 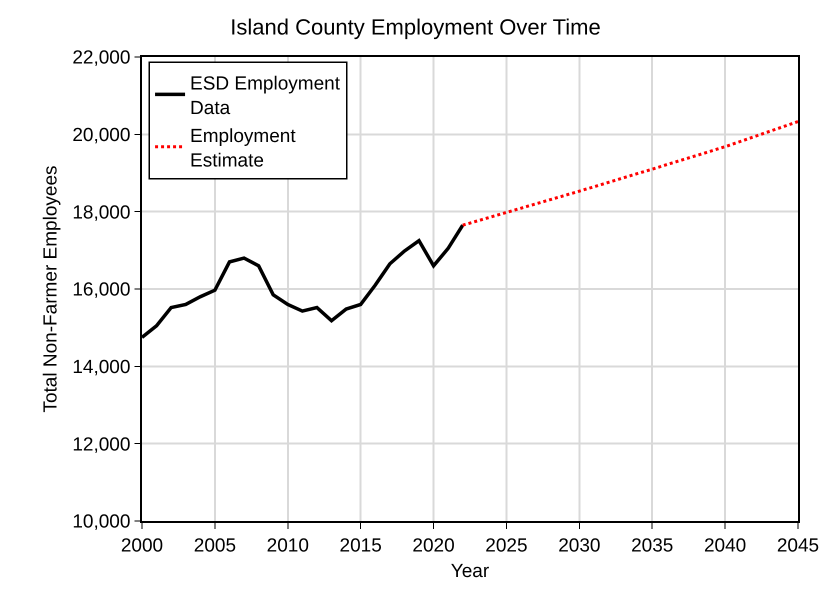 What do you see at coordinates (433, 546) in the screenshot?
I see `x-tick-label: 2020` at bounding box center [433, 546].